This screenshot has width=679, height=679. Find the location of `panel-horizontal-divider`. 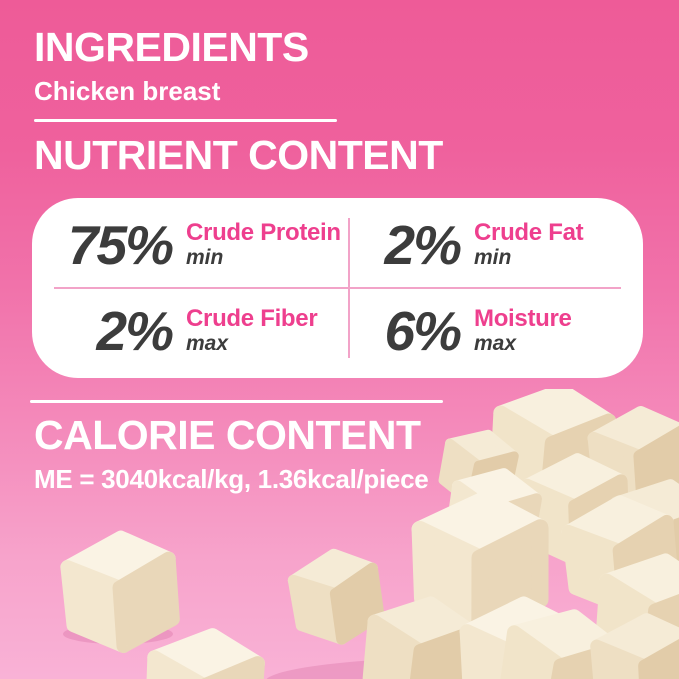

panel-horizontal-divider is located at coordinates (337, 288).